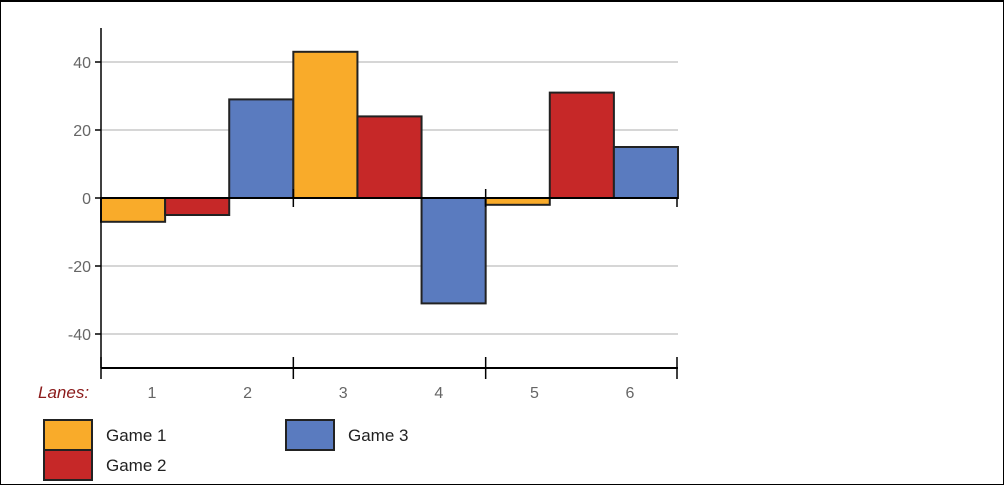 The width and height of the screenshot is (1004, 485). Describe the element at coordinates (82, 63) in the screenshot. I see `y-tick-label: 40` at that location.